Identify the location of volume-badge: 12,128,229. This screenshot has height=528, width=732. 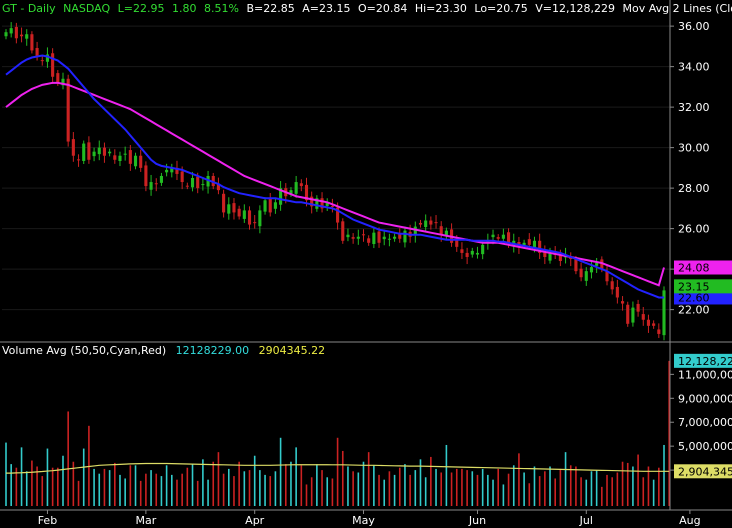
(703, 360).